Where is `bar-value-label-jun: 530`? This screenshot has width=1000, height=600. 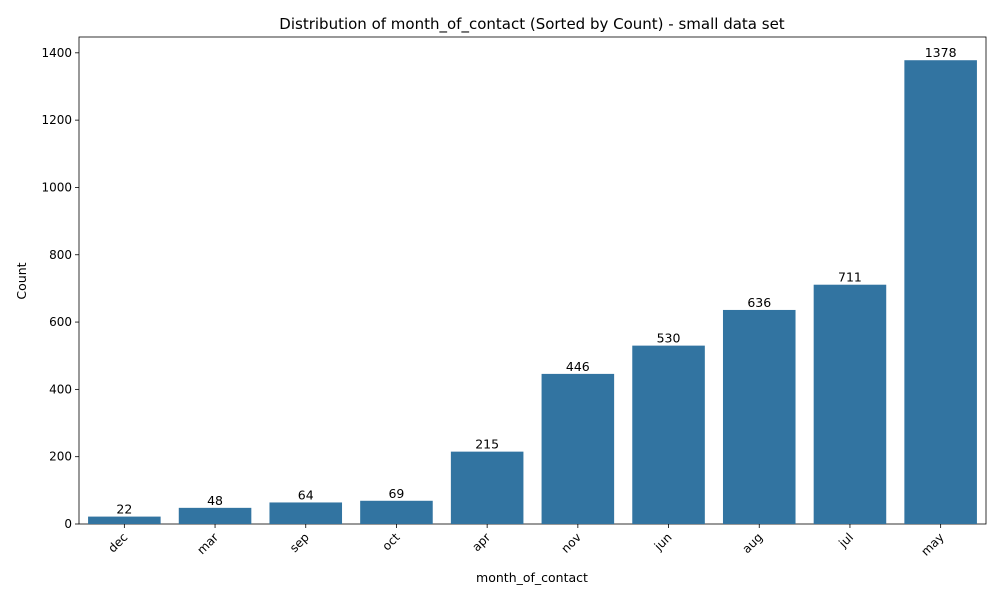
bar-value-label-jun: 530 is located at coordinates (669, 338).